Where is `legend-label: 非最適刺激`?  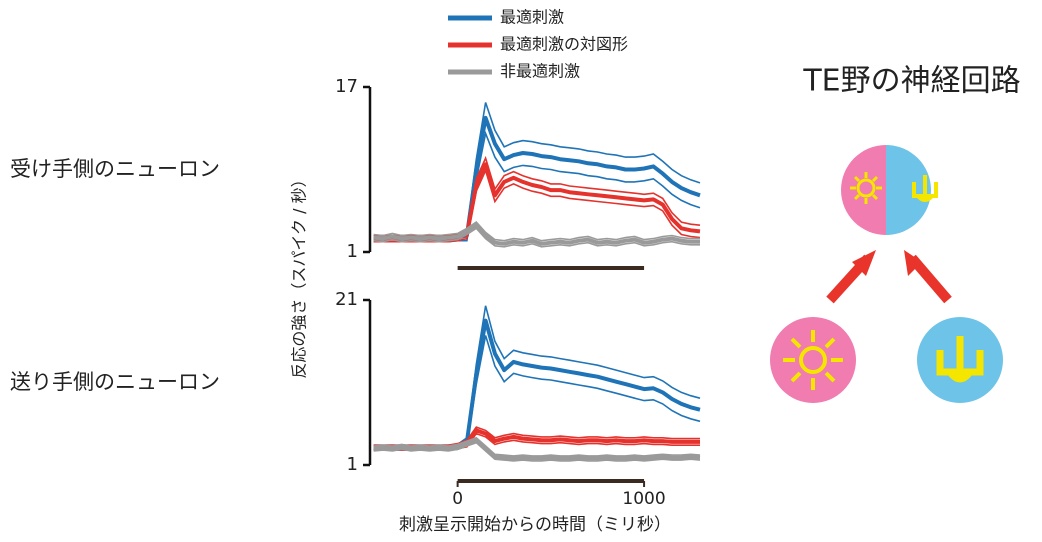
legend-label: 非最適刺激 is located at coordinates (540, 71).